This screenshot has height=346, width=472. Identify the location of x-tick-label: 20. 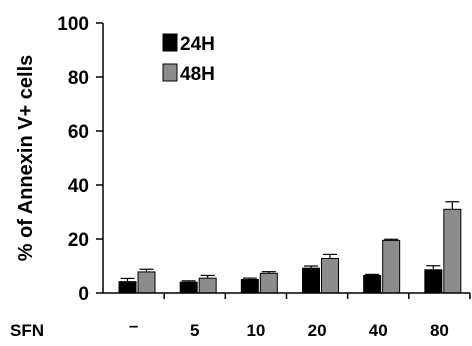
(317, 330).